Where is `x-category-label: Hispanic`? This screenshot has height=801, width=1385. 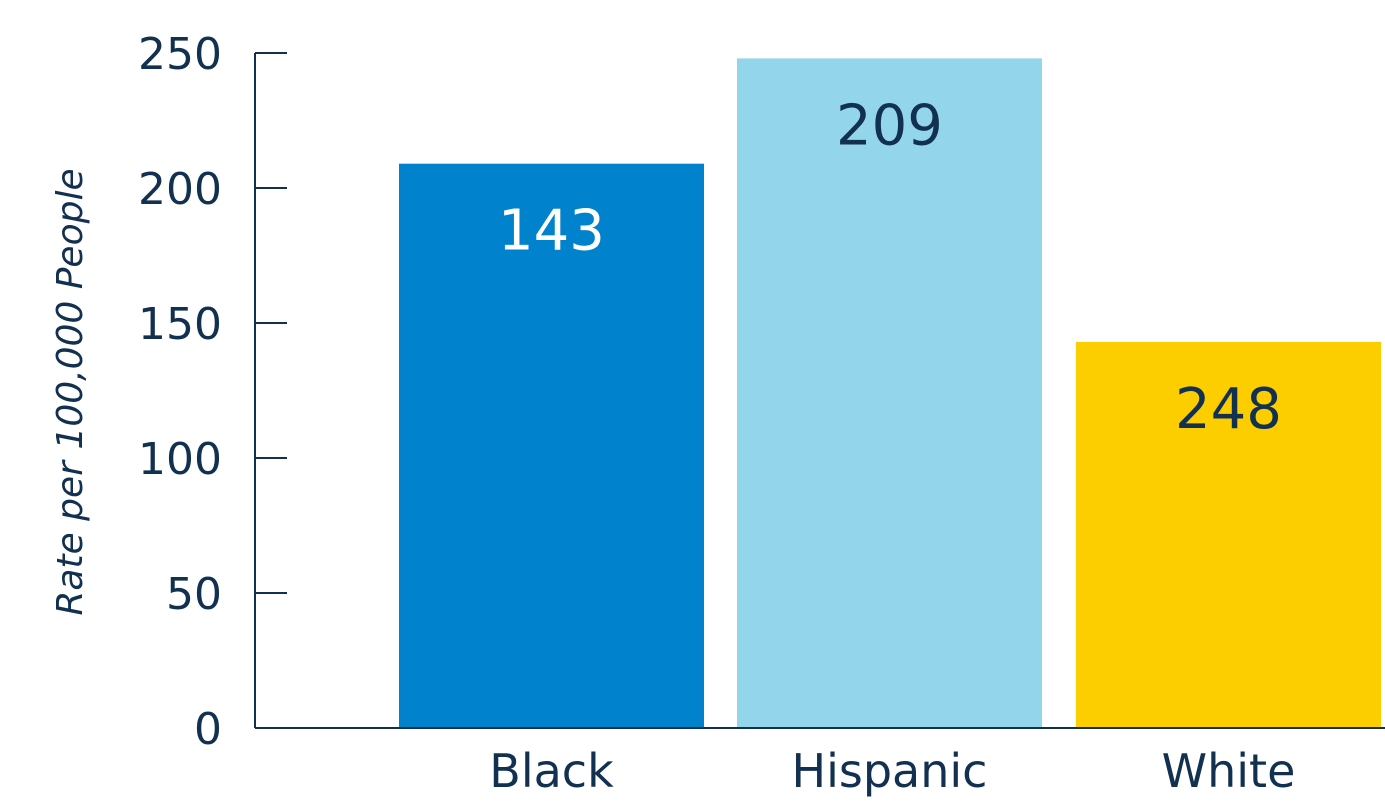 x-category-label: Hispanic is located at coordinates (890, 771).